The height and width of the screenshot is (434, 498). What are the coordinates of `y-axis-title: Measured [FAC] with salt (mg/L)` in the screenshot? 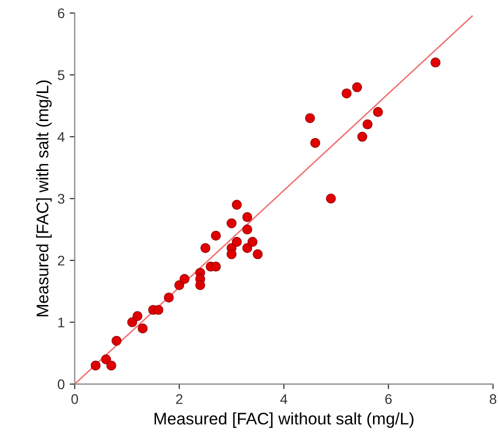 It's located at (44, 198).